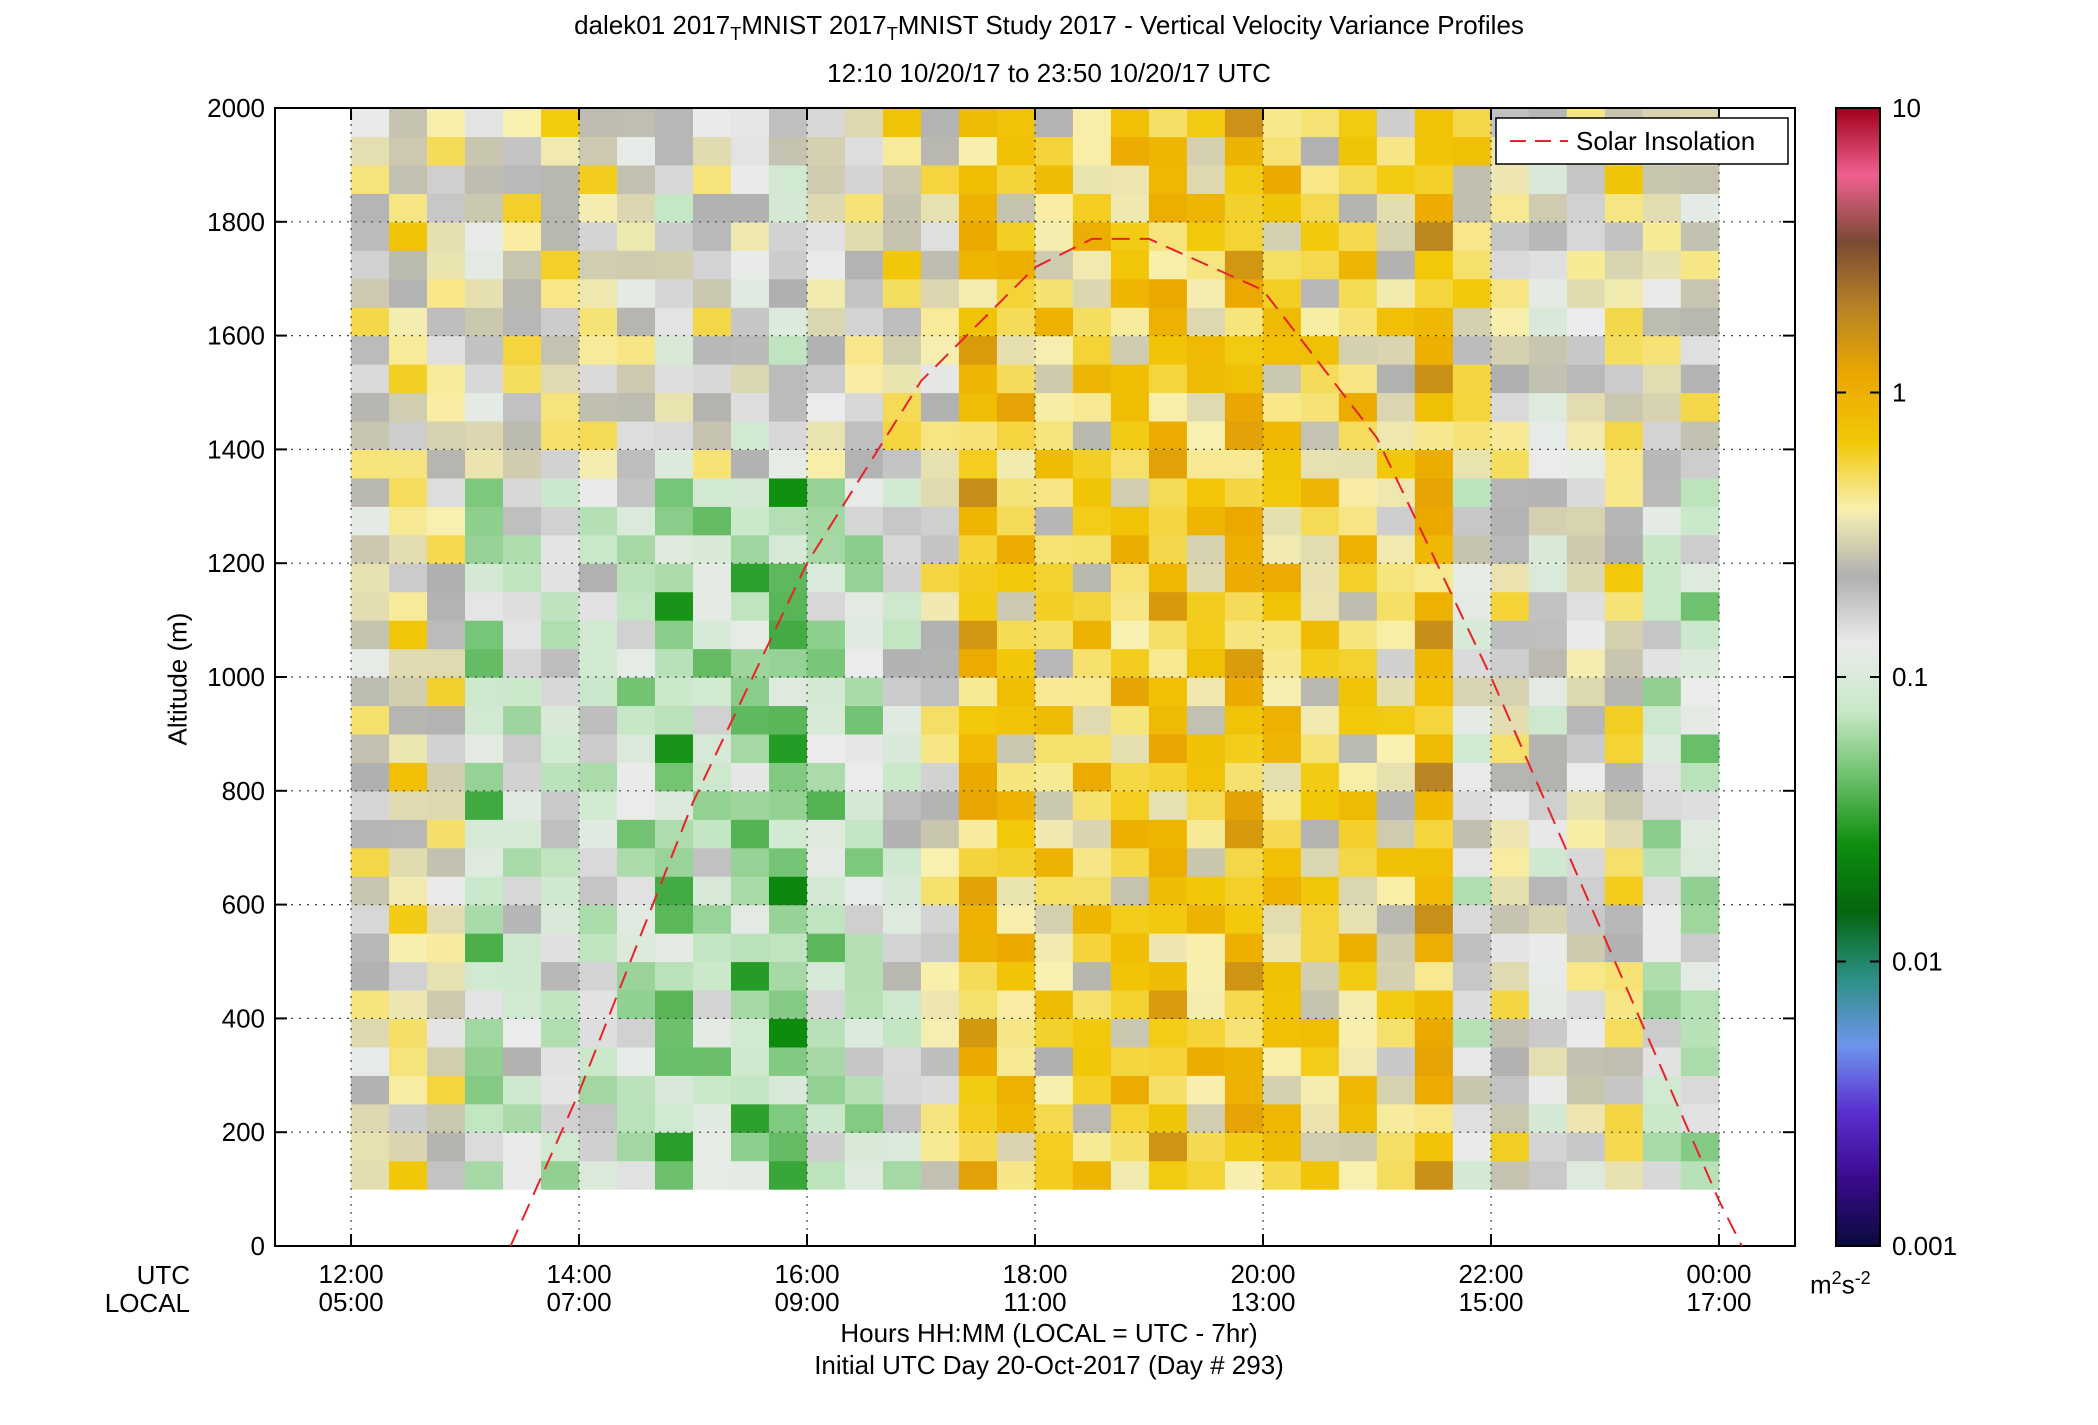 The width and height of the screenshot is (2098, 1425). Describe the element at coordinates (1665, 141) in the screenshot. I see `legend-label: Solar Insolation` at that location.